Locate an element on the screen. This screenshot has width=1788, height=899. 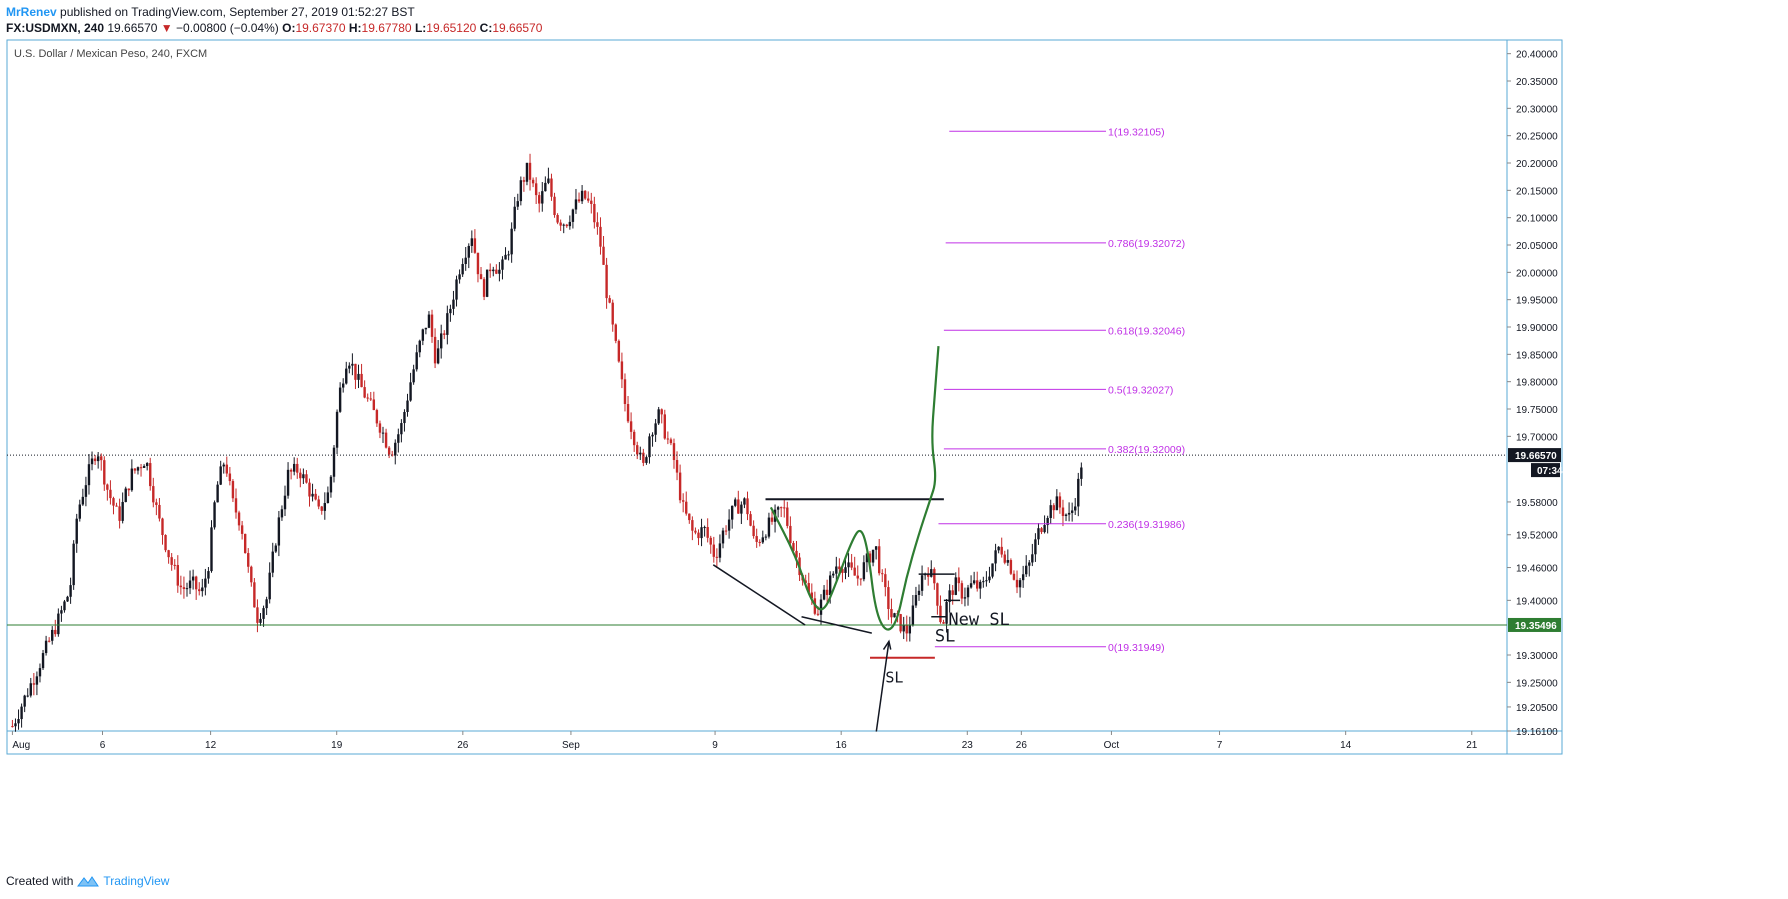
last-price-badge is located at coordinates (1534, 455).